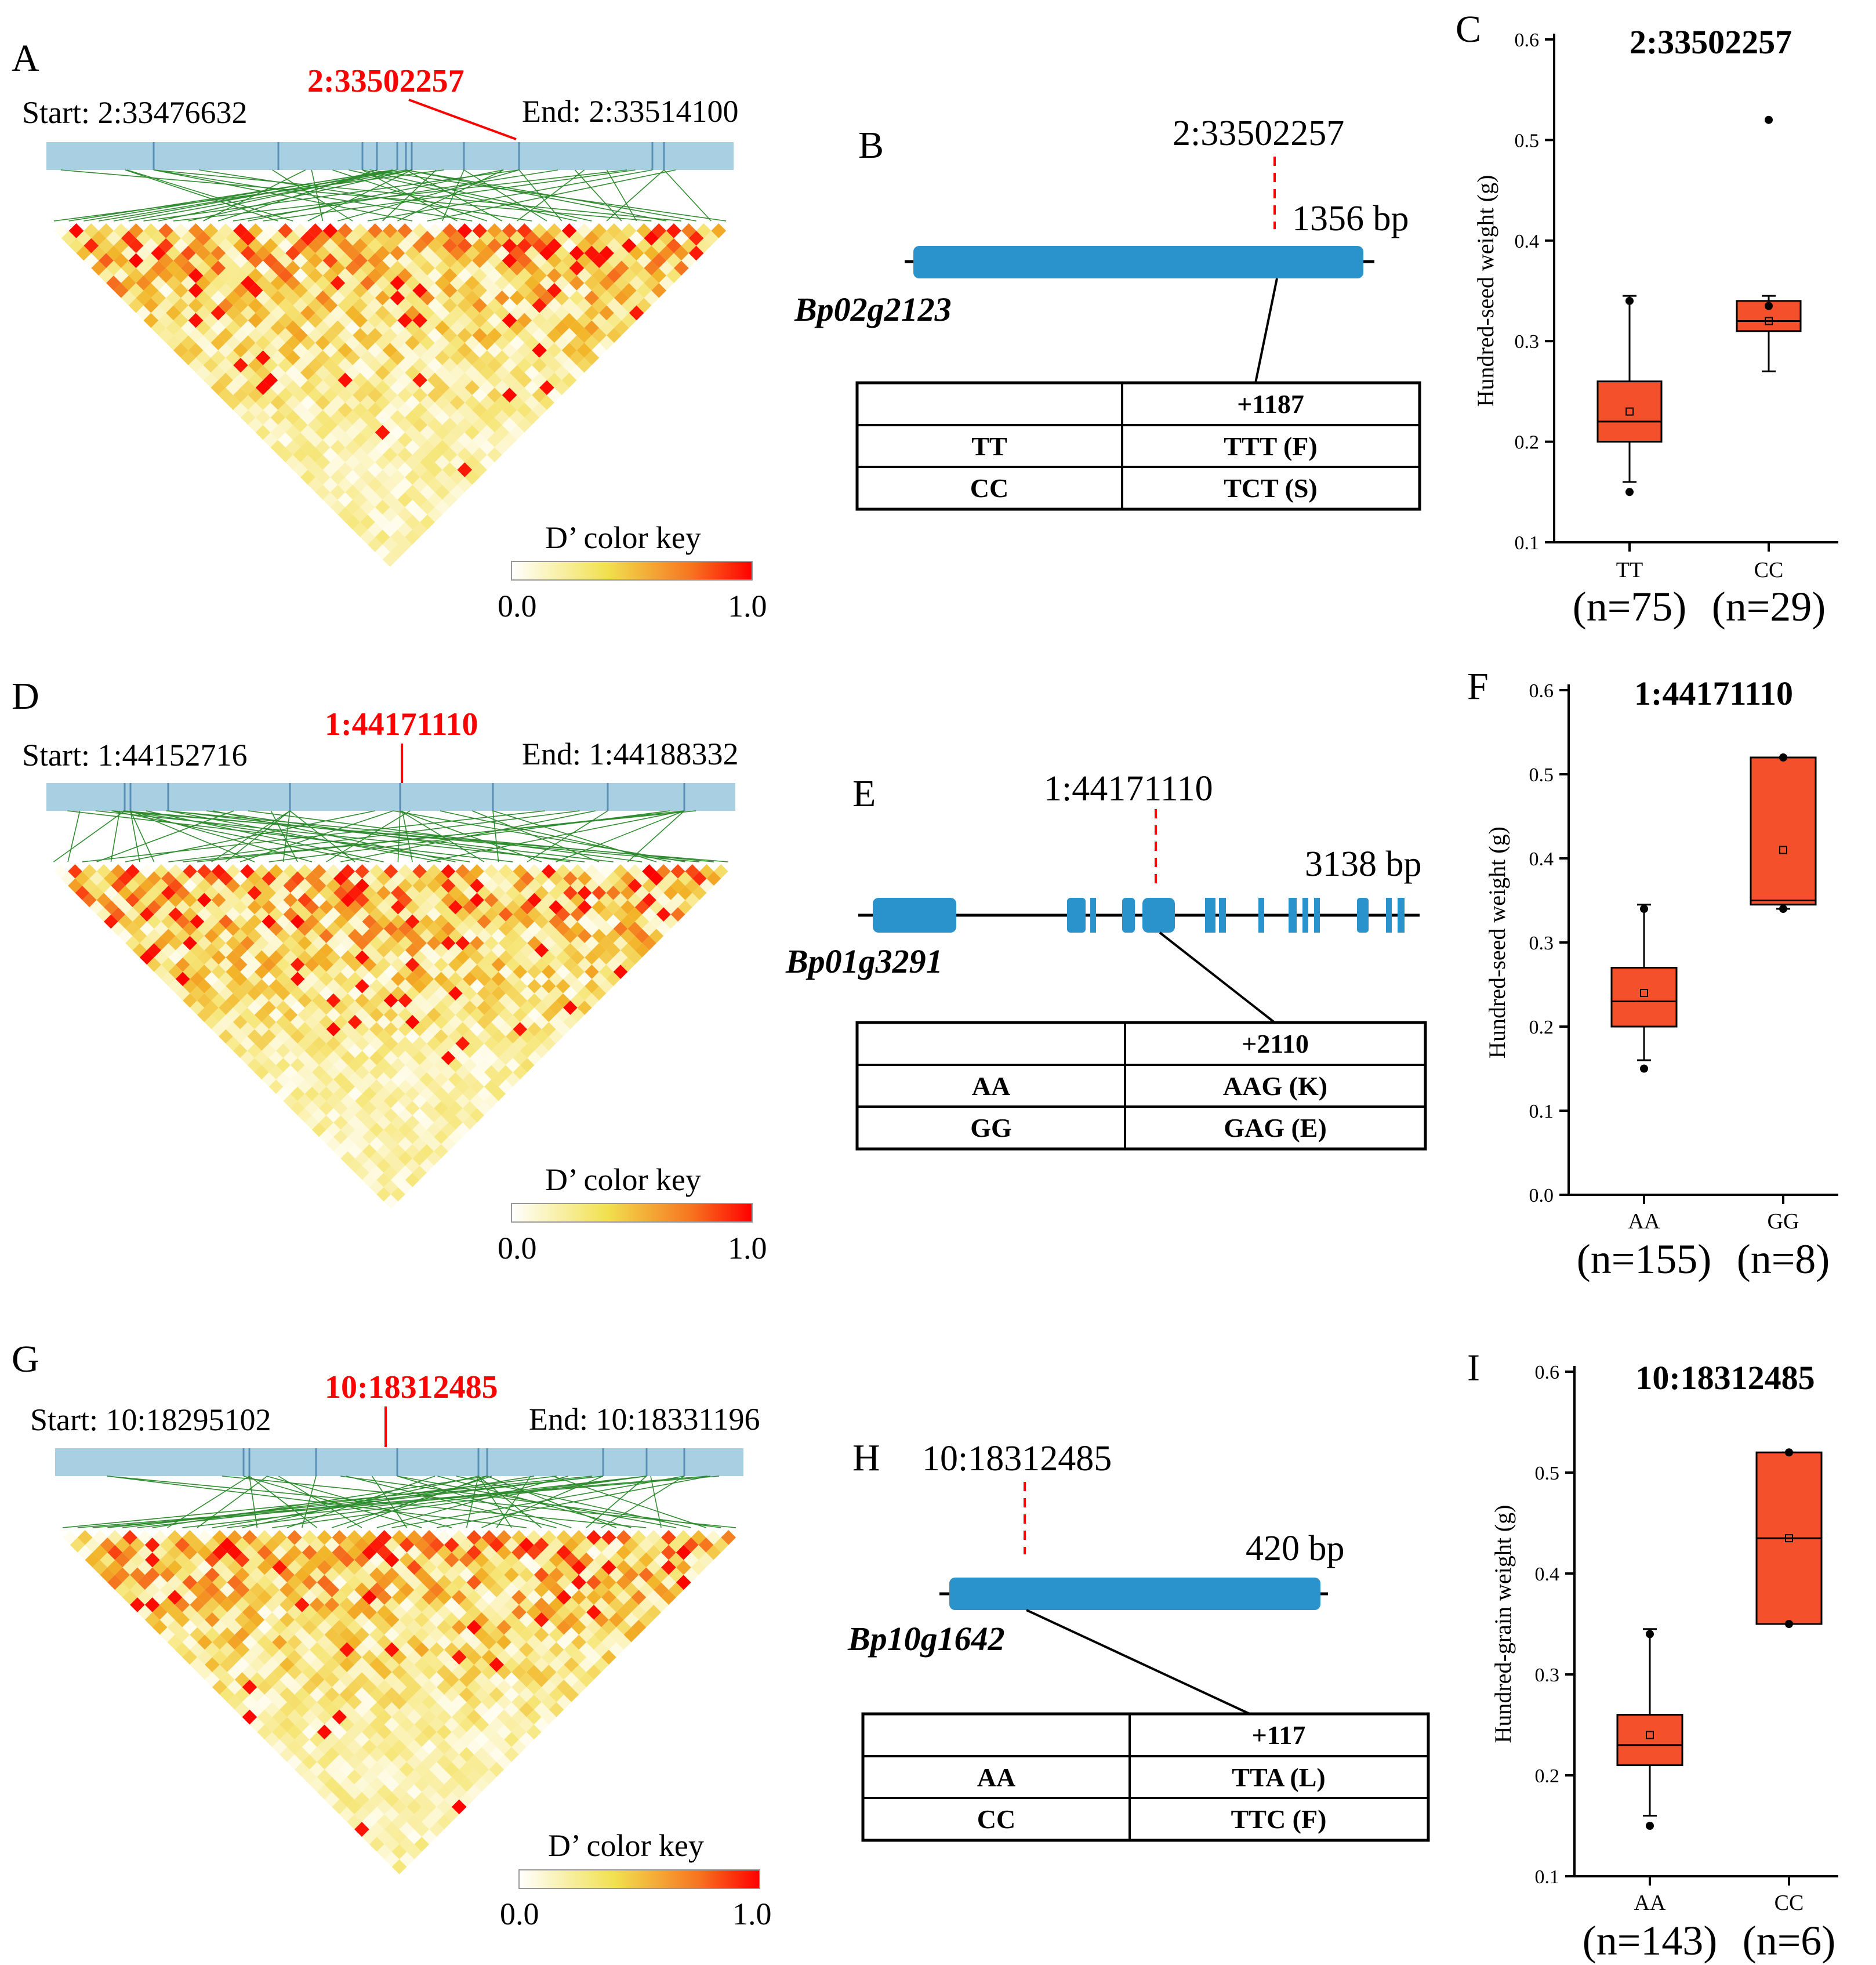 The height and width of the screenshot is (1965, 1876). I want to click on table-genotype: GG, so click(991, 1128).